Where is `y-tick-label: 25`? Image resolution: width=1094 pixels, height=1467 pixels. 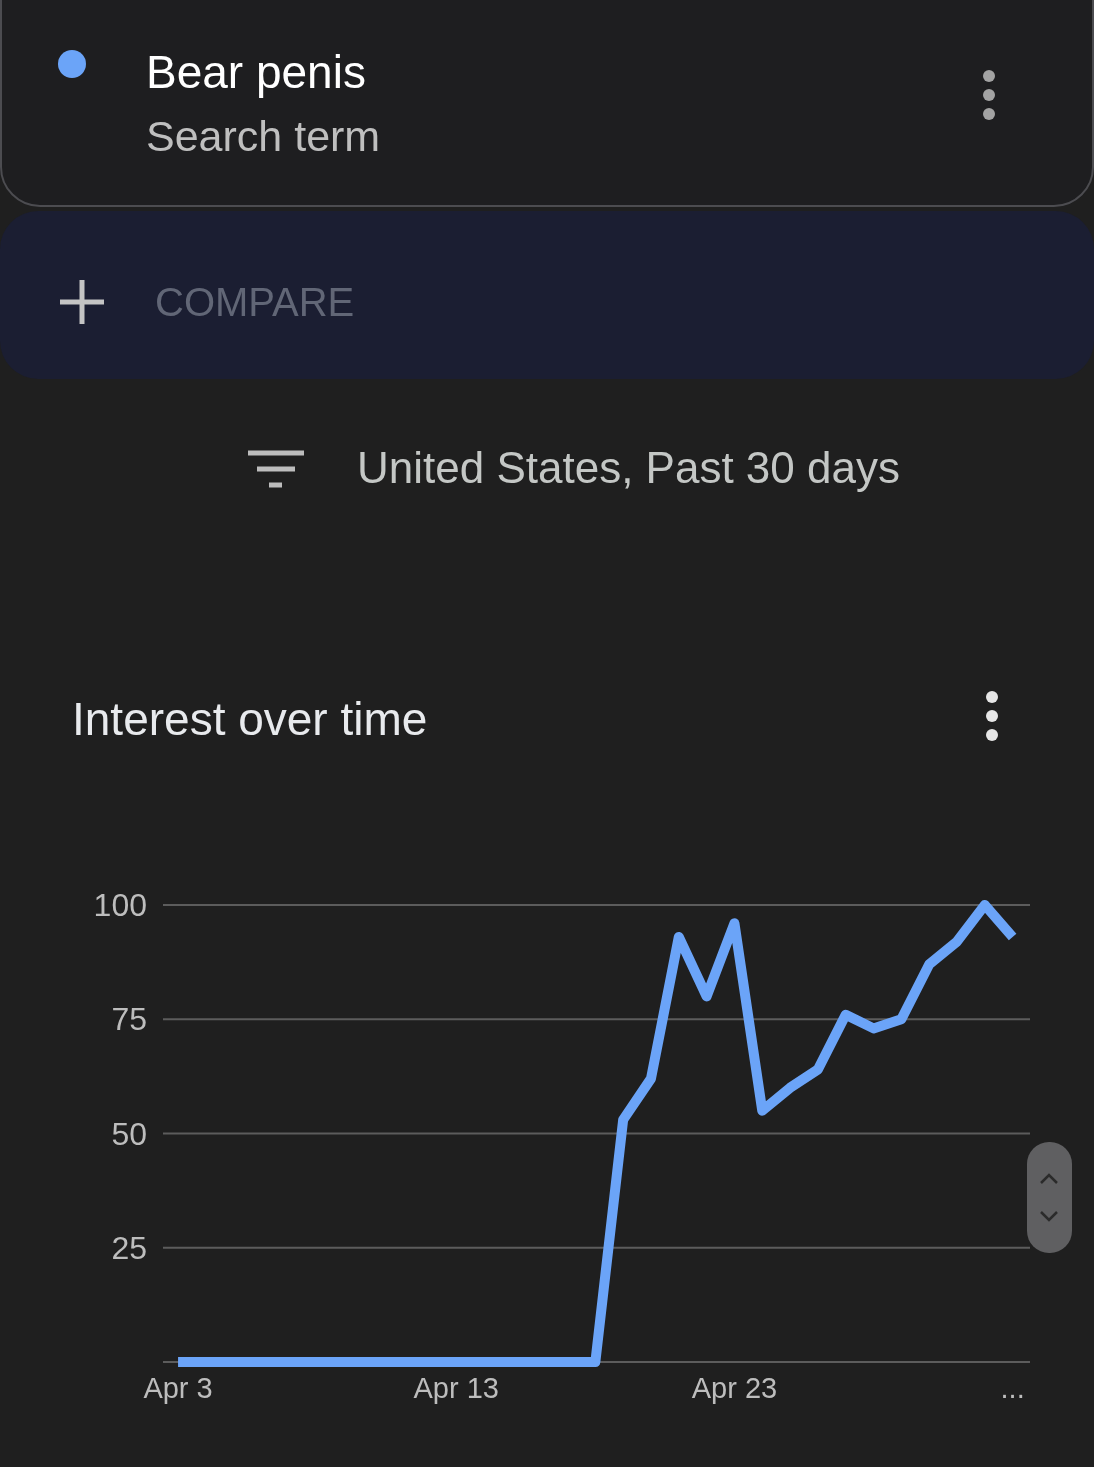
y-tick-label: 25 is located at coordinates (129, 1247).